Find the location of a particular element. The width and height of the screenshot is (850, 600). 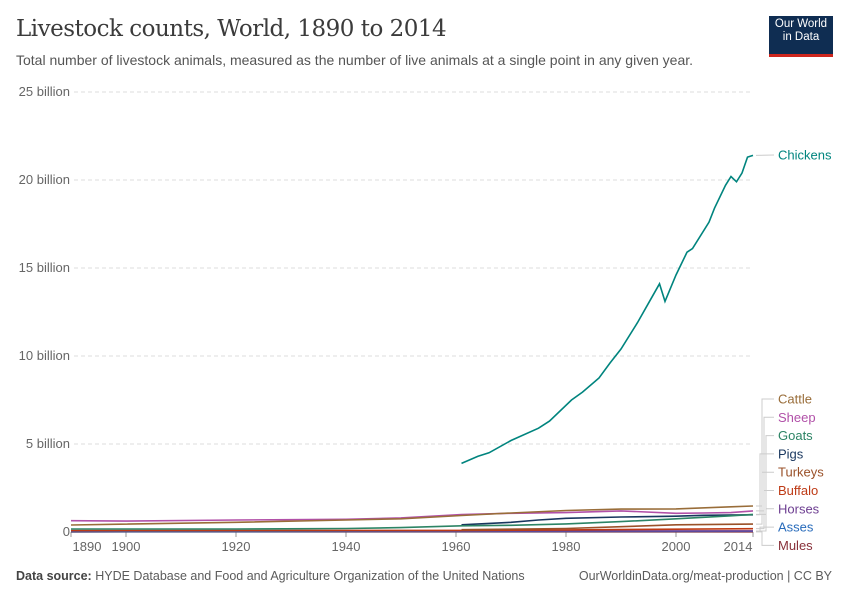

x-tick-label: 1900 is located at coordinates (126, 546).